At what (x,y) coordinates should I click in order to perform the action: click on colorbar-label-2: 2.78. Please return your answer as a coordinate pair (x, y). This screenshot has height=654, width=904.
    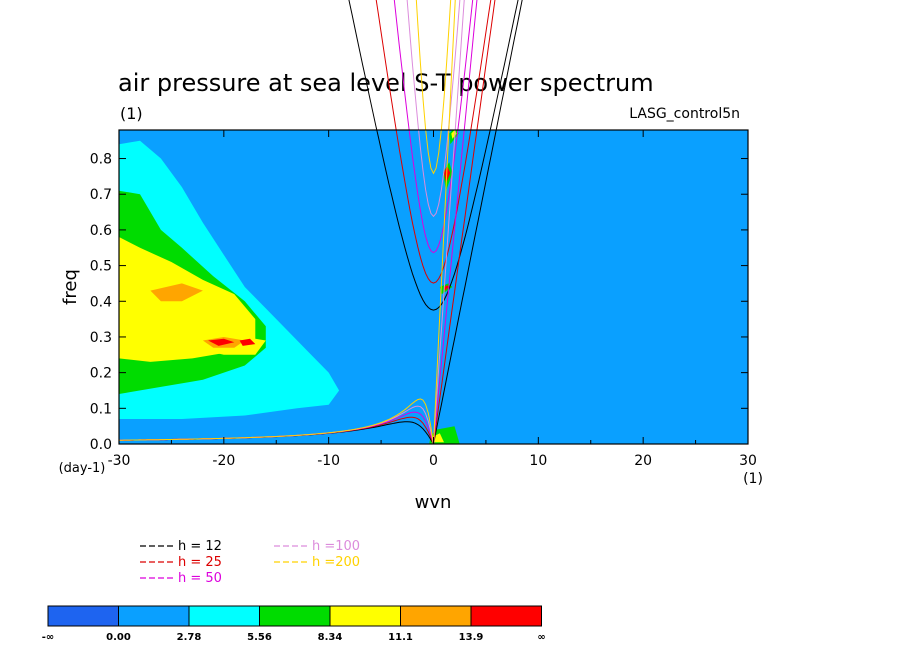
    Looking at the image, I should click on (189, 637).